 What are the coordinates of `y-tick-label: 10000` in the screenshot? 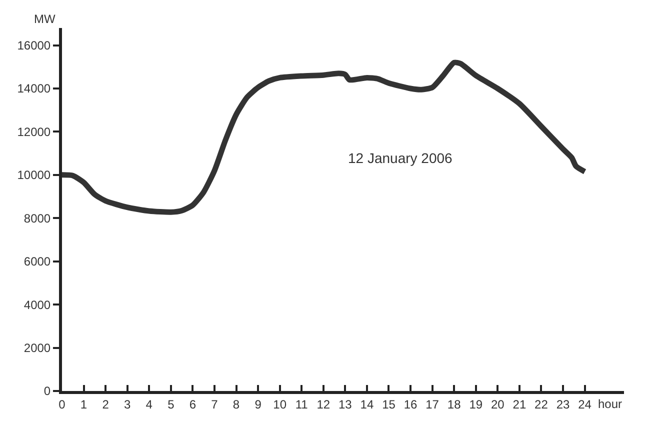 It's located at (34, 175).